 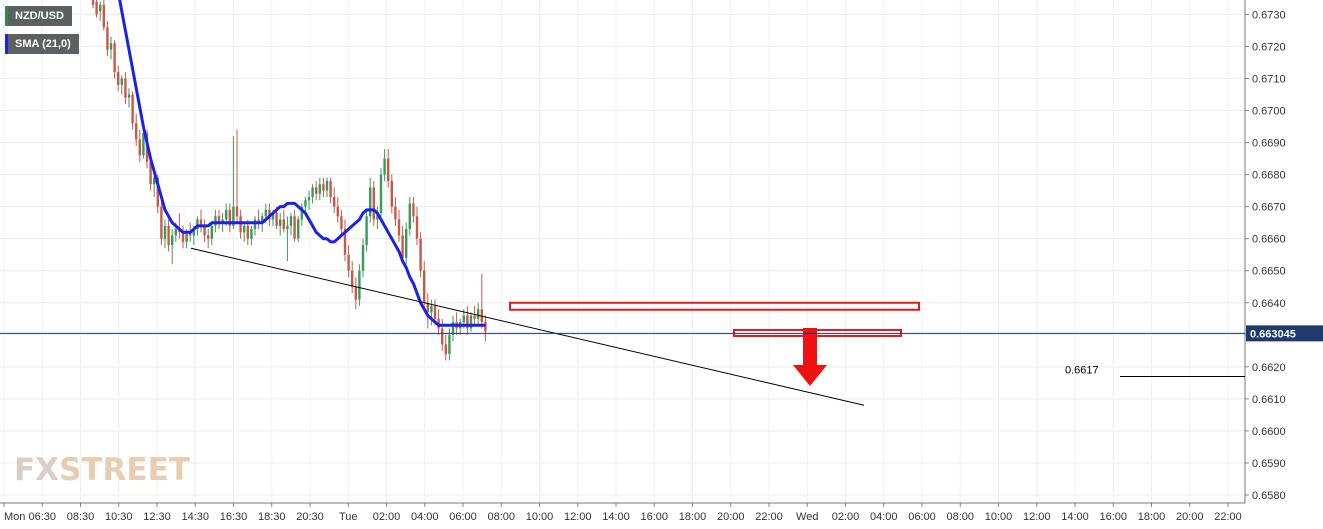 I want to click on legend-pair-tag: NZD/USD, so click(x=38, y=16).